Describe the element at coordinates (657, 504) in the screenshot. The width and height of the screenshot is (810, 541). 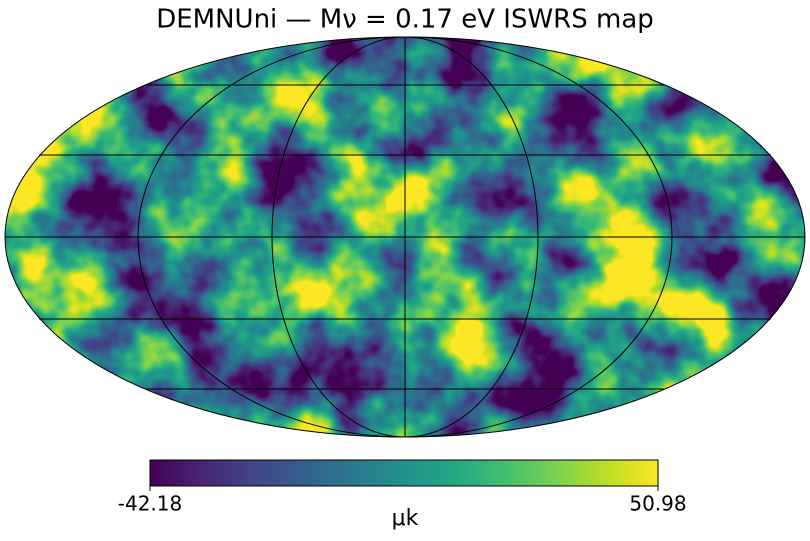
I see `colorbar-tick-label: 50.98` at that location.